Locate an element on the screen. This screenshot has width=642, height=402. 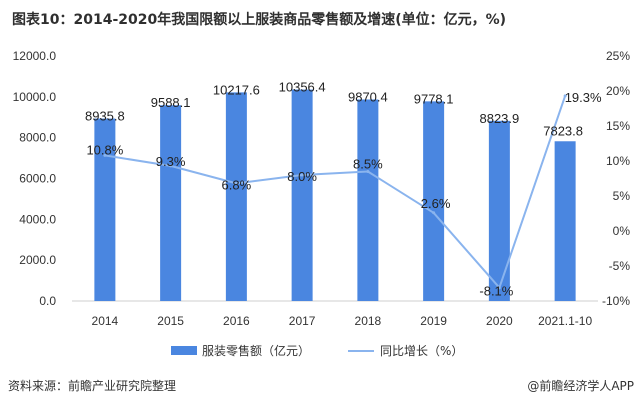
brand-note: @前瞻经济学人APP is located at coordinates (580, 386).